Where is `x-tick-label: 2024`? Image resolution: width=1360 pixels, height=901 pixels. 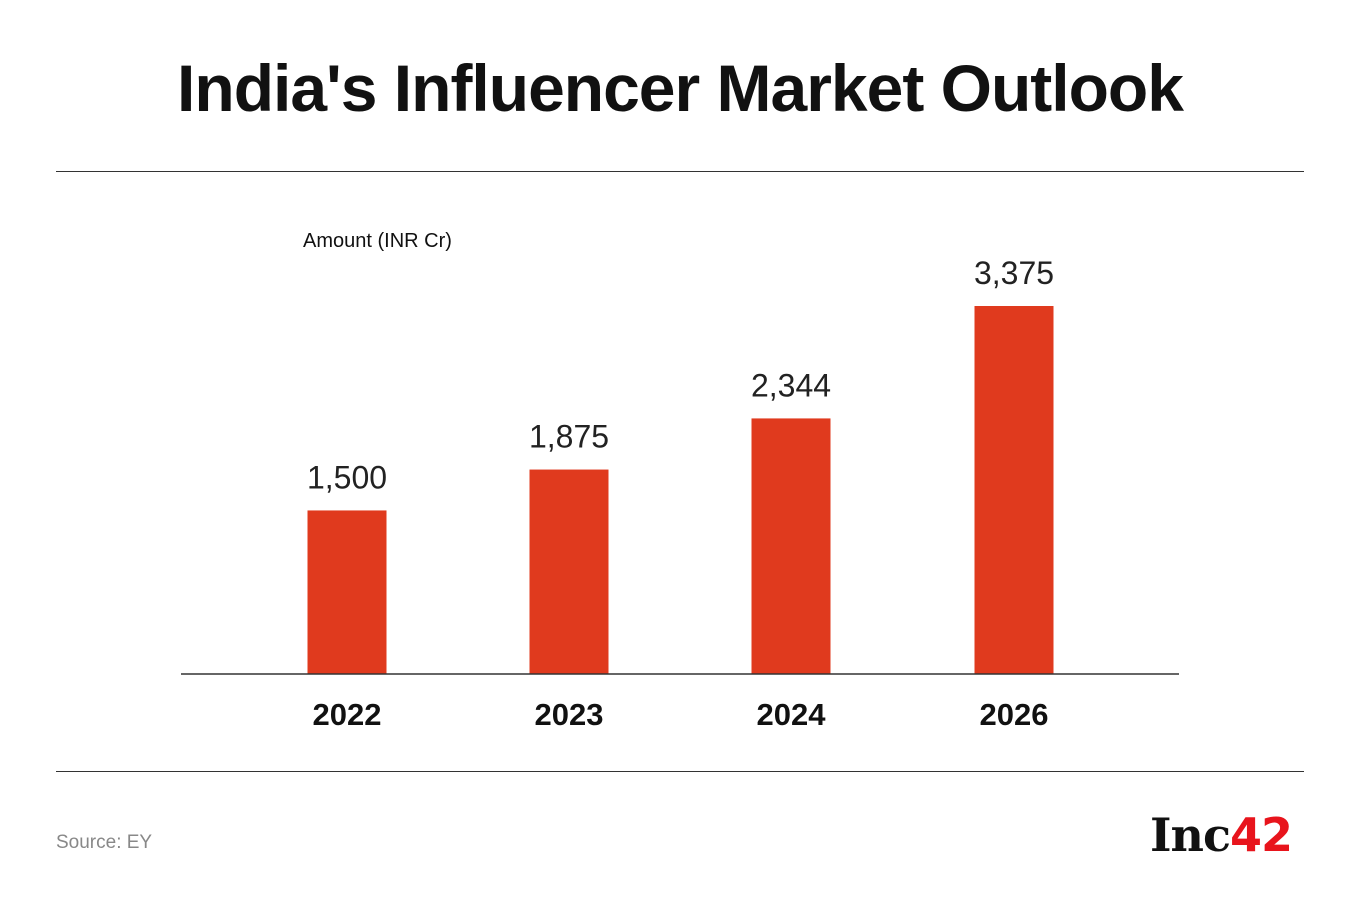 x-tick-label: 2024 is located at coordinates (792, 714).